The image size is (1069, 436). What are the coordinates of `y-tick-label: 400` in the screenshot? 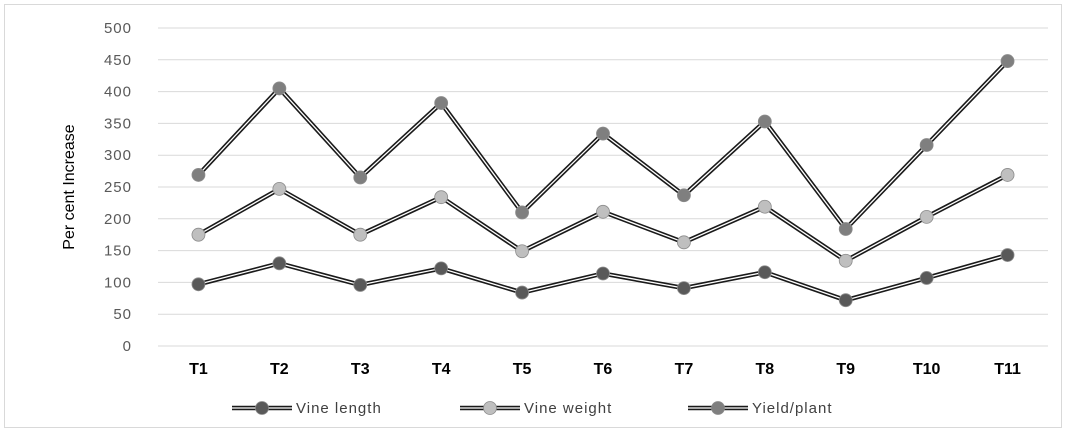 It's located at (118, 92).